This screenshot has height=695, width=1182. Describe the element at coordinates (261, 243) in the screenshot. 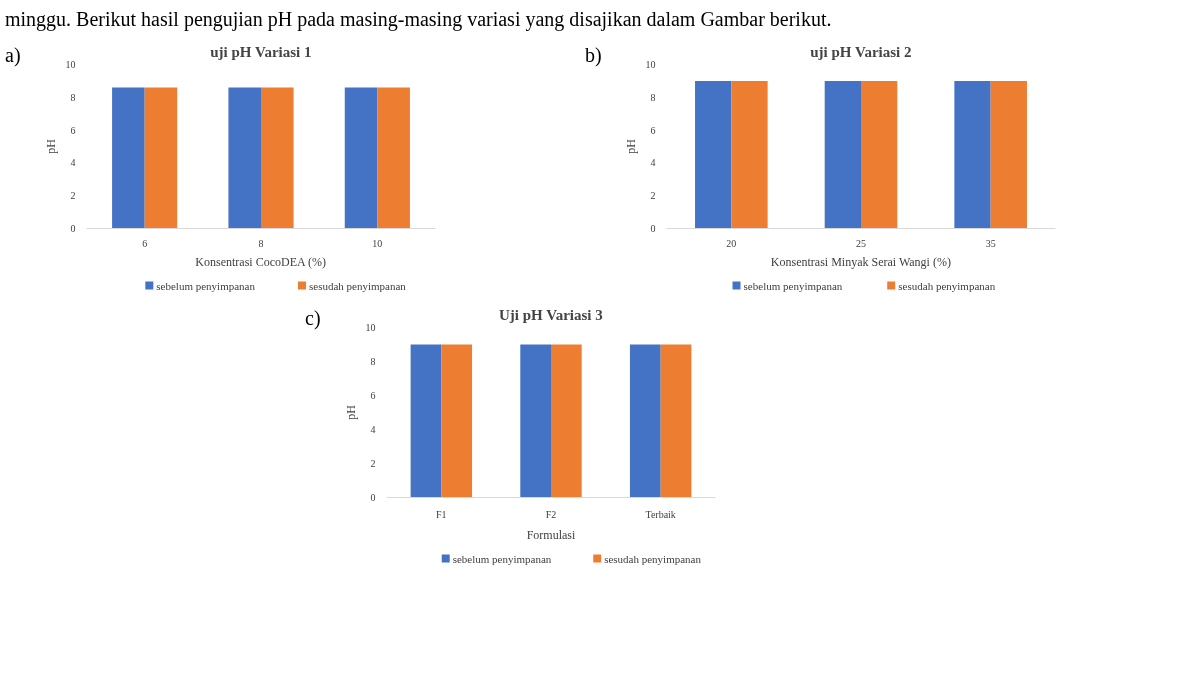

I see `x-tick-label: 8` at that location.